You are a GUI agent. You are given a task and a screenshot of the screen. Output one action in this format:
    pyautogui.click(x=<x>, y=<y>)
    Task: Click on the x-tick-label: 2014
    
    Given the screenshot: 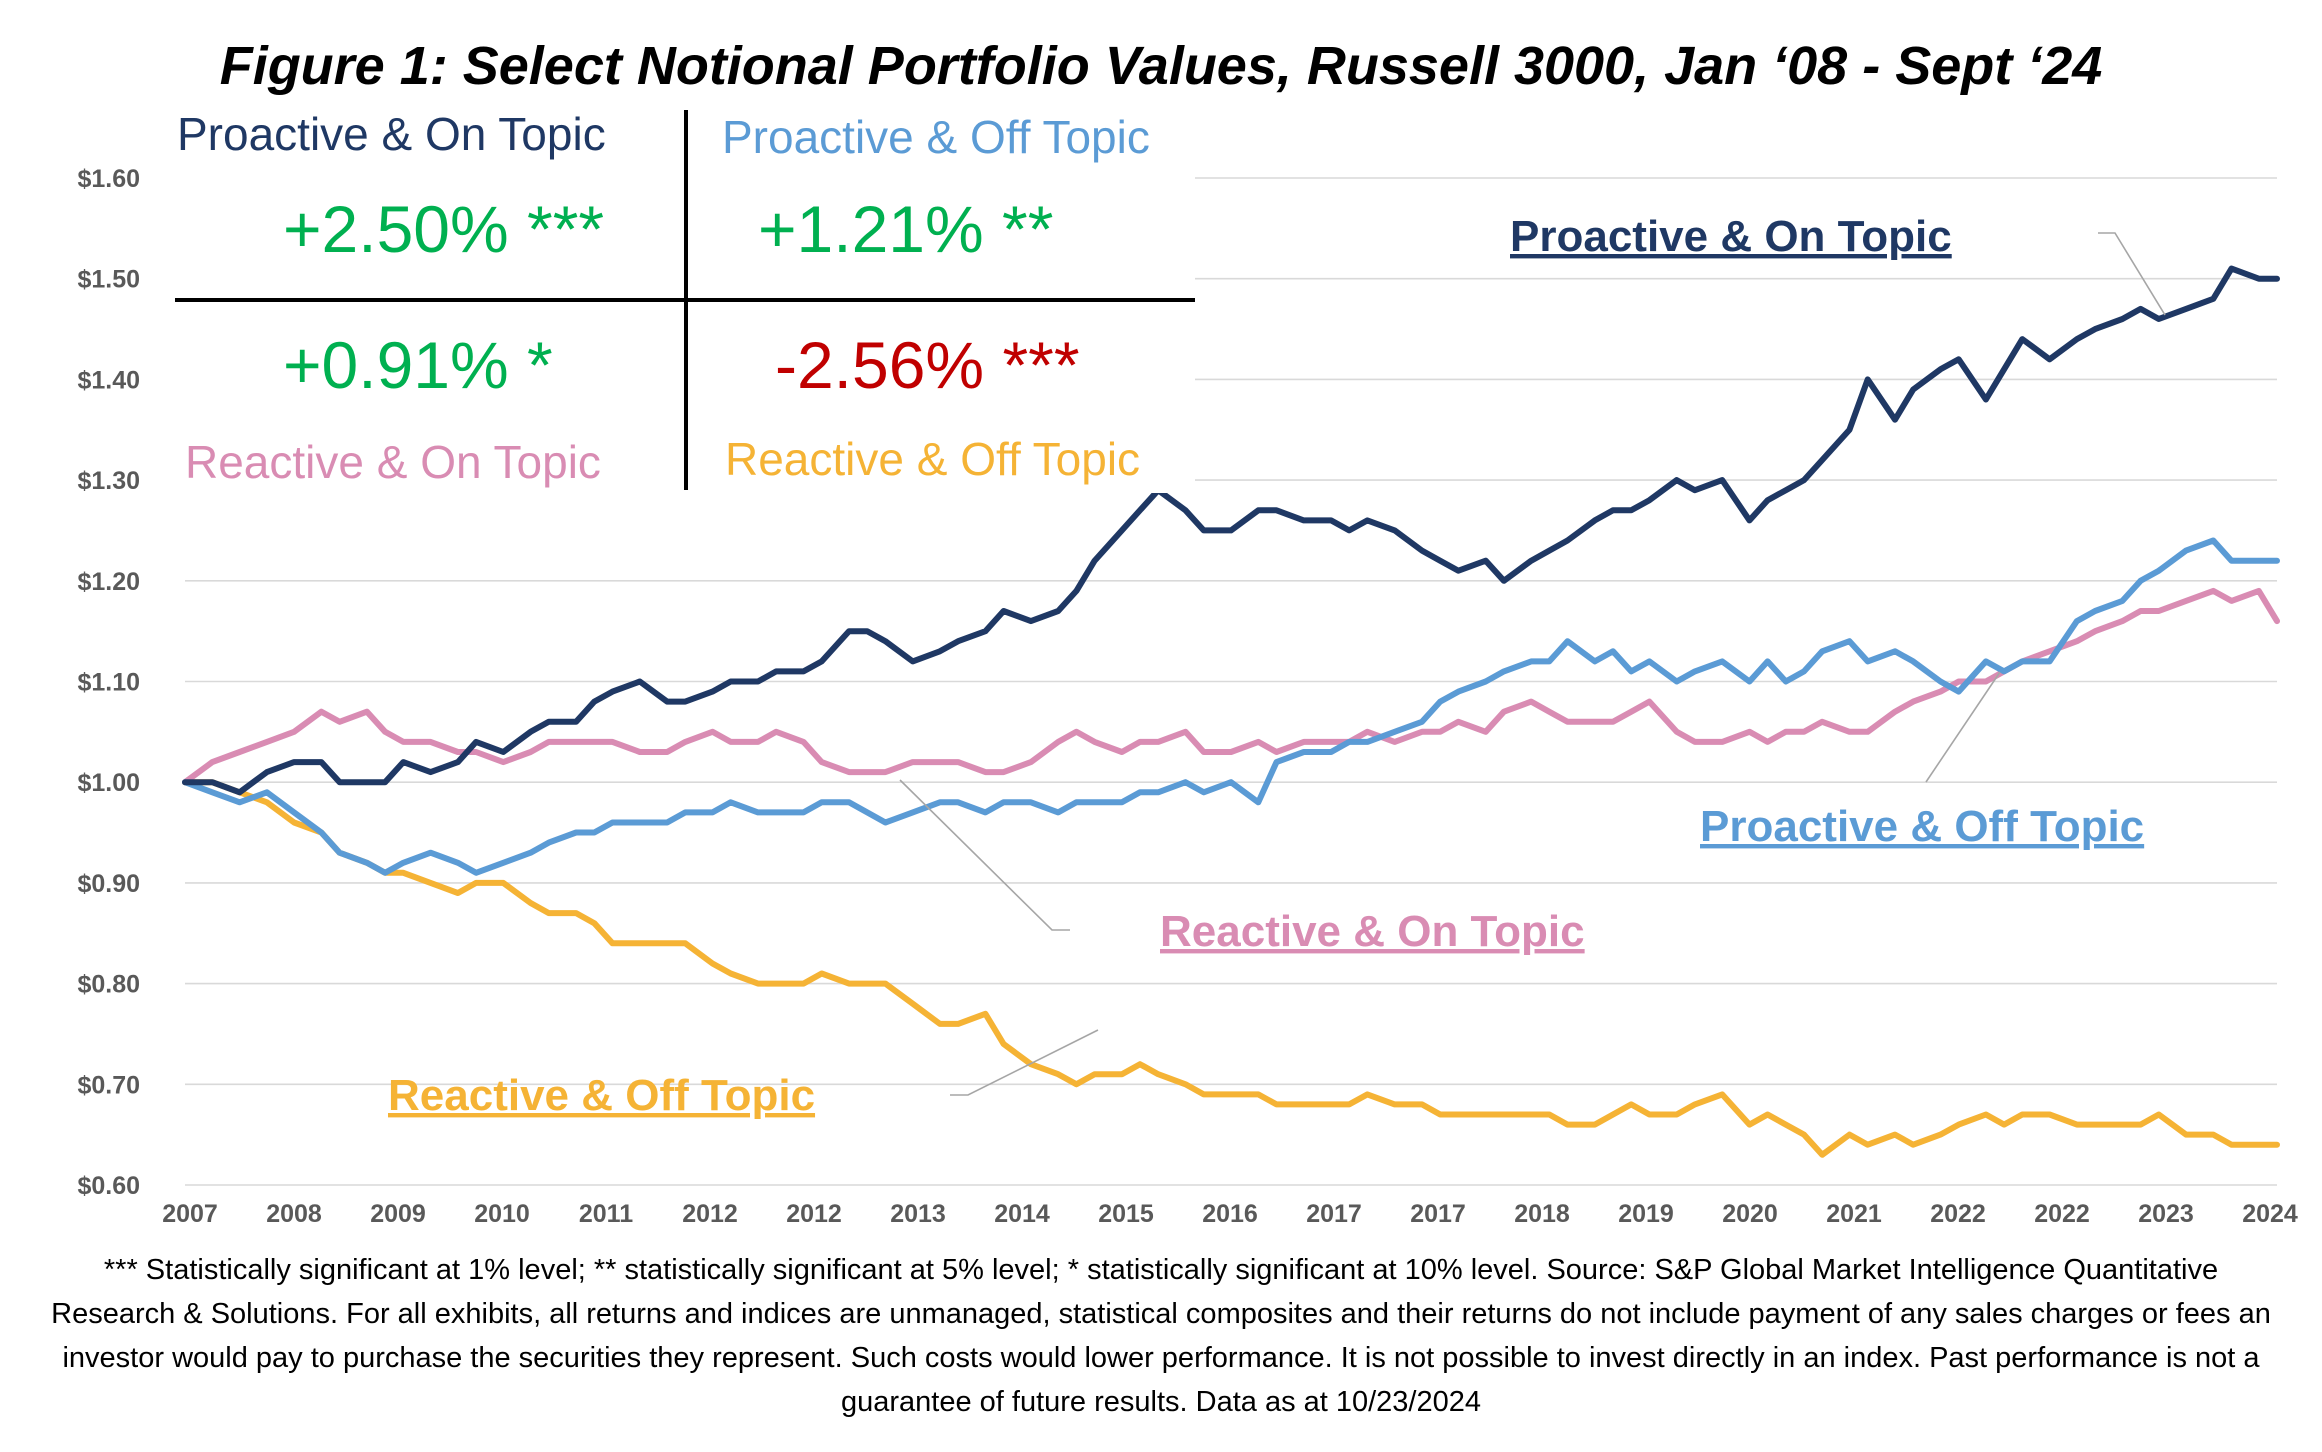 What is the action you would take?
    pyautogui.click(x=1022, y=1214)
    